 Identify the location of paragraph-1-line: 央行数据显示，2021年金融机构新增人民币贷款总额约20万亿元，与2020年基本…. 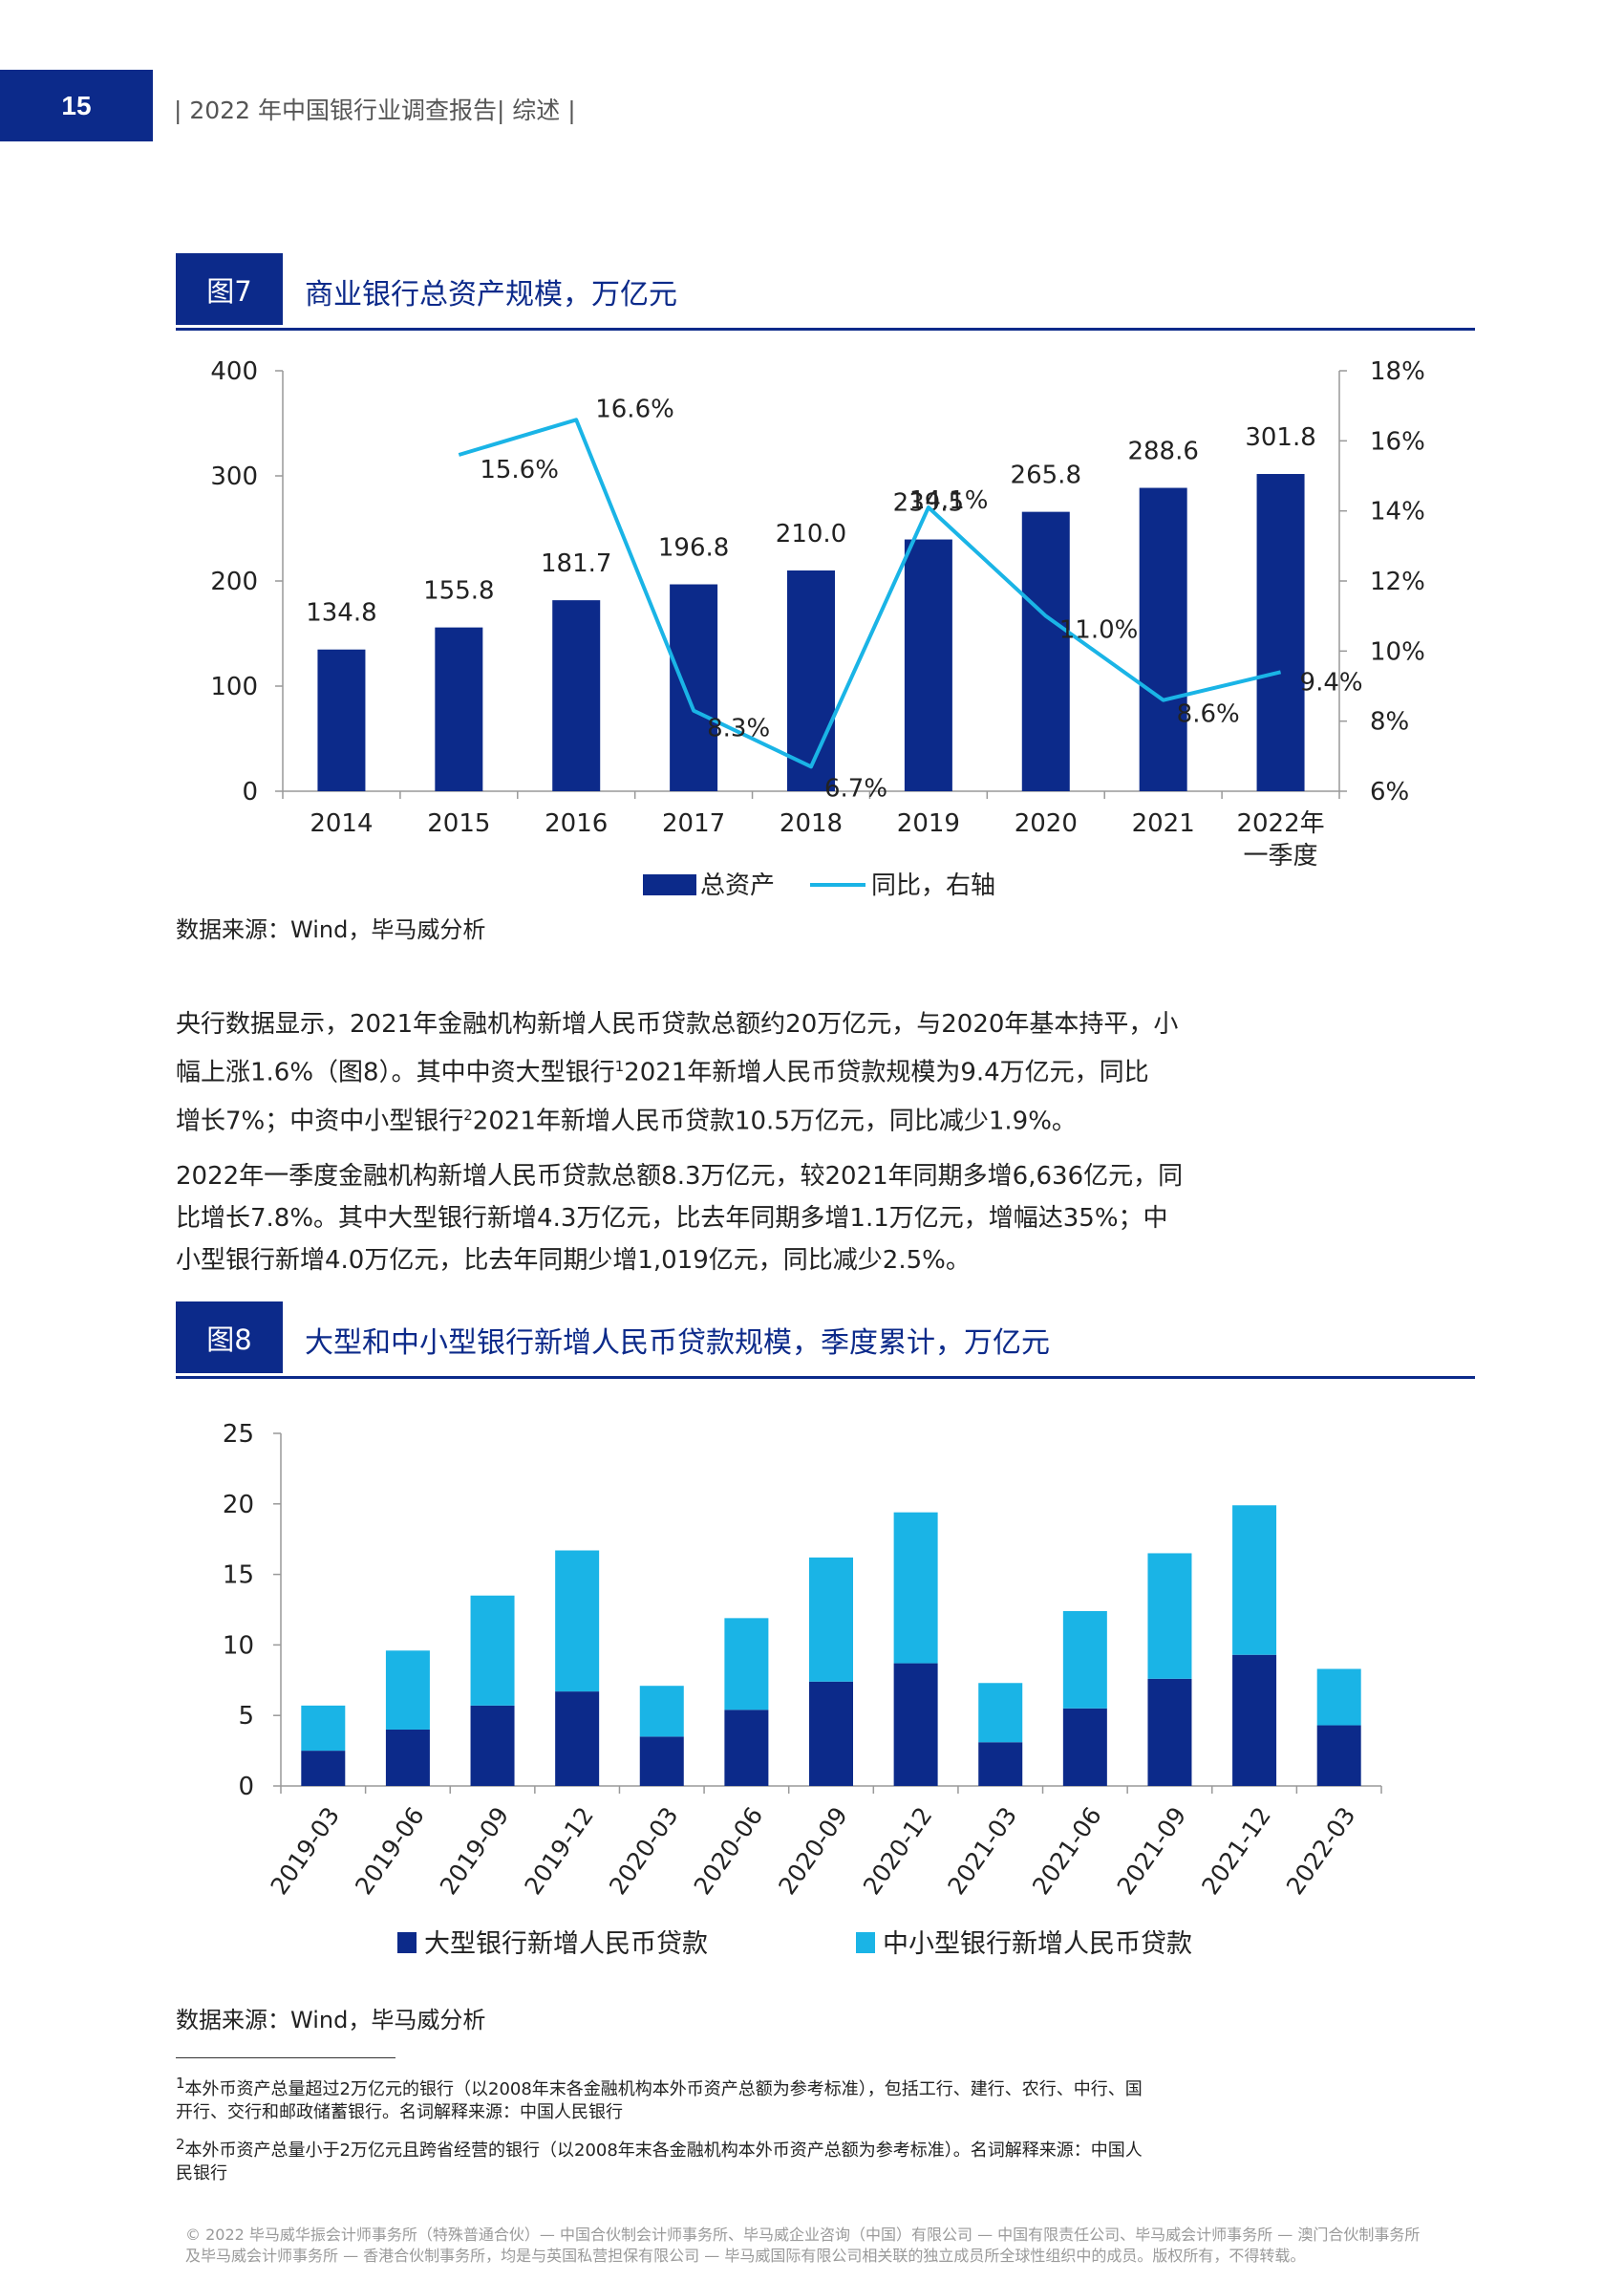
(678, 1024).